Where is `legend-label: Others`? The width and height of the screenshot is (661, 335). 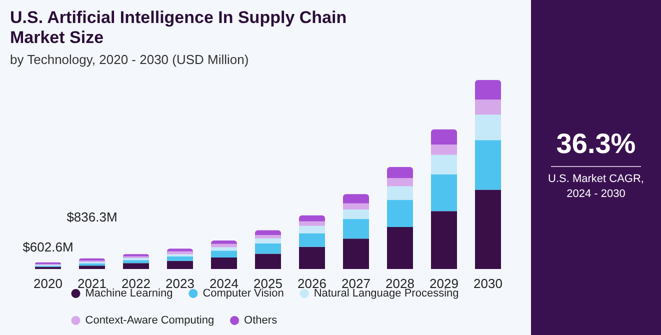
legend-label: Others is located at coordinates (261, 320).